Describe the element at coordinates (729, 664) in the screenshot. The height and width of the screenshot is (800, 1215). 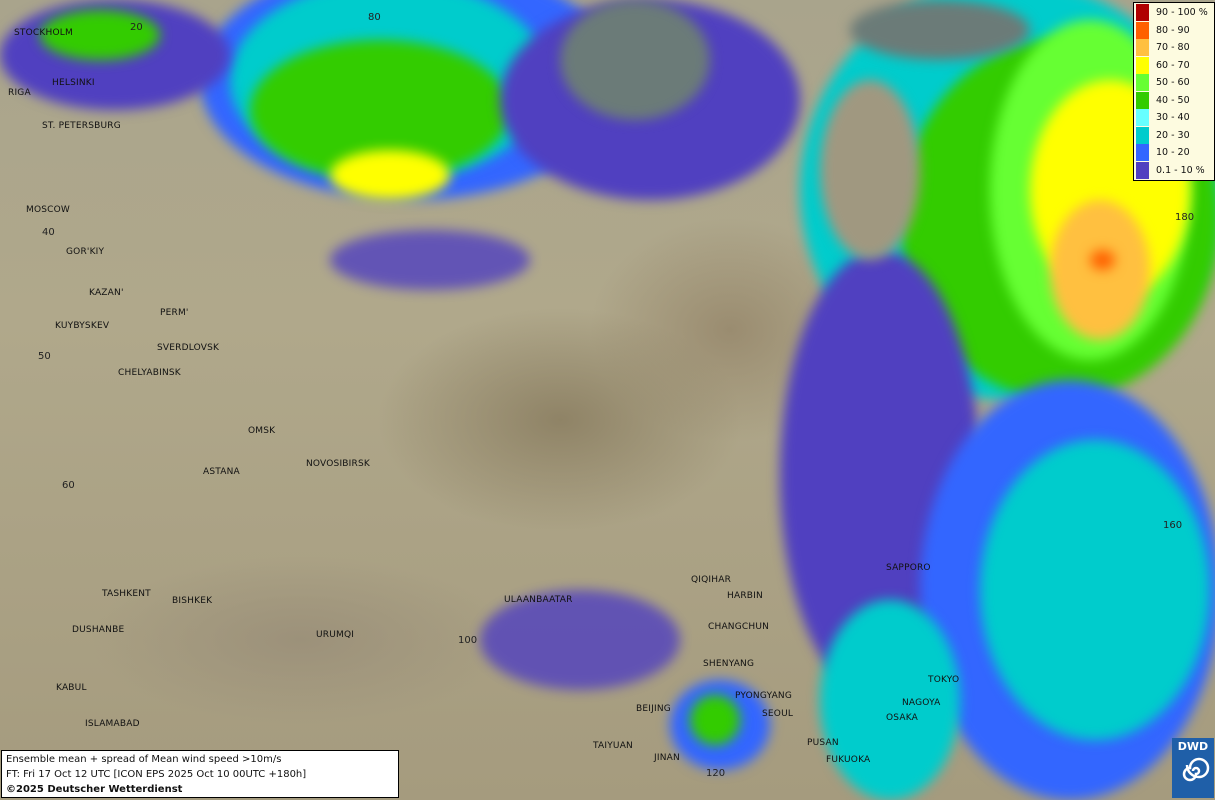
I see `city-label: SHENYANG` at that location.